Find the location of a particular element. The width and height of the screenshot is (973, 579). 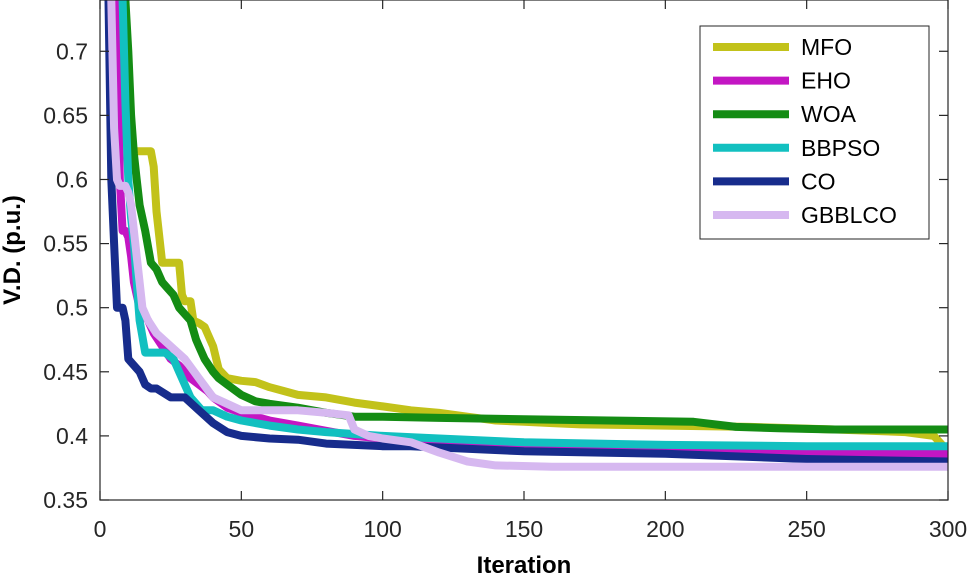

y-tick-label: 0.35 is located at coordinates (65, 500).